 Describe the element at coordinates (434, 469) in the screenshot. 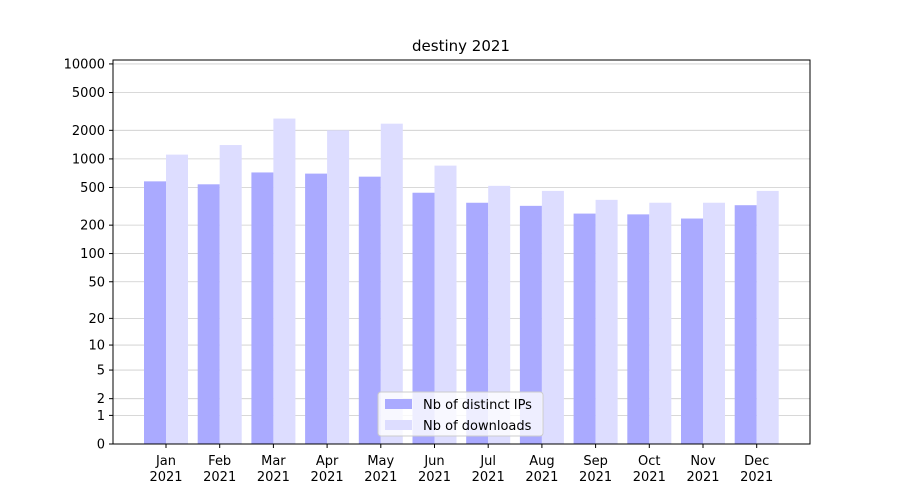

I see `x-tick-label: Jun 2021` at that location.